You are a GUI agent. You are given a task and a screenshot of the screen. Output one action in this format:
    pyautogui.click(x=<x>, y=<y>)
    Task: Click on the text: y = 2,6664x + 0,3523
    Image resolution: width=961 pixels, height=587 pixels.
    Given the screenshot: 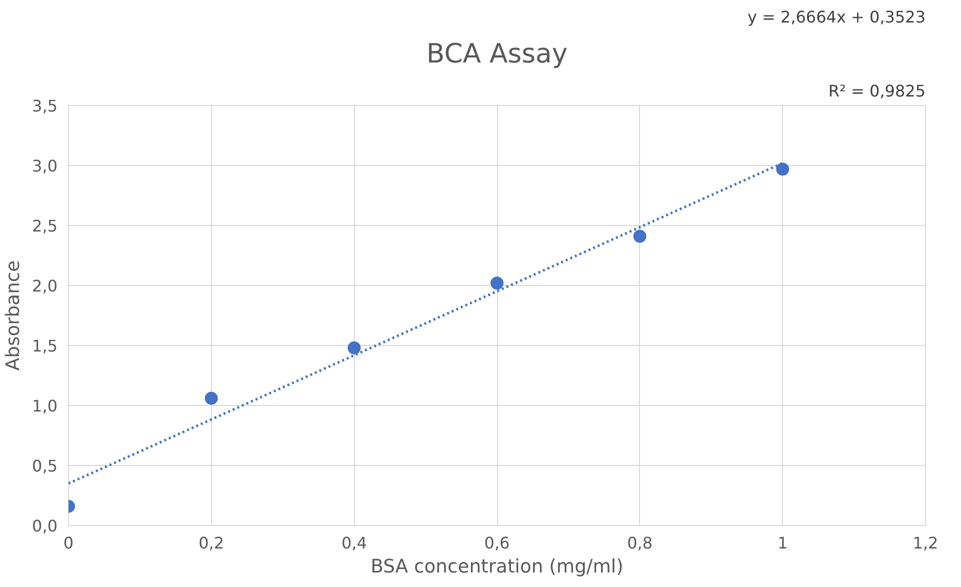 What is the action you would take?
    pyautogui.click(x=836, y=17)
    